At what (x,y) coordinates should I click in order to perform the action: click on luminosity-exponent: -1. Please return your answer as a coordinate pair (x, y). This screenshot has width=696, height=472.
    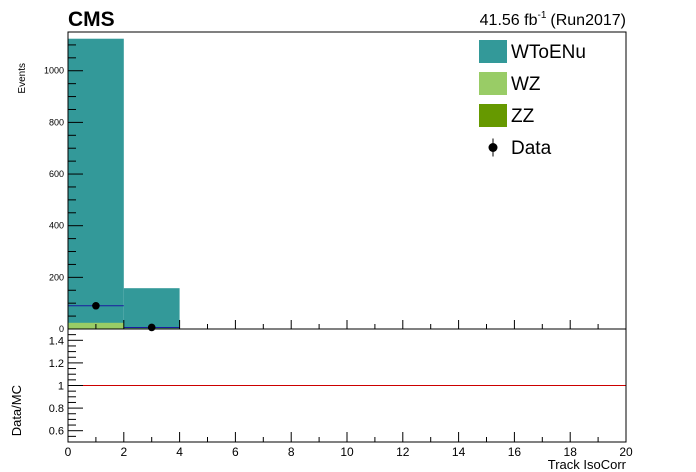
    Looking at the image, I should click on (541, 15).